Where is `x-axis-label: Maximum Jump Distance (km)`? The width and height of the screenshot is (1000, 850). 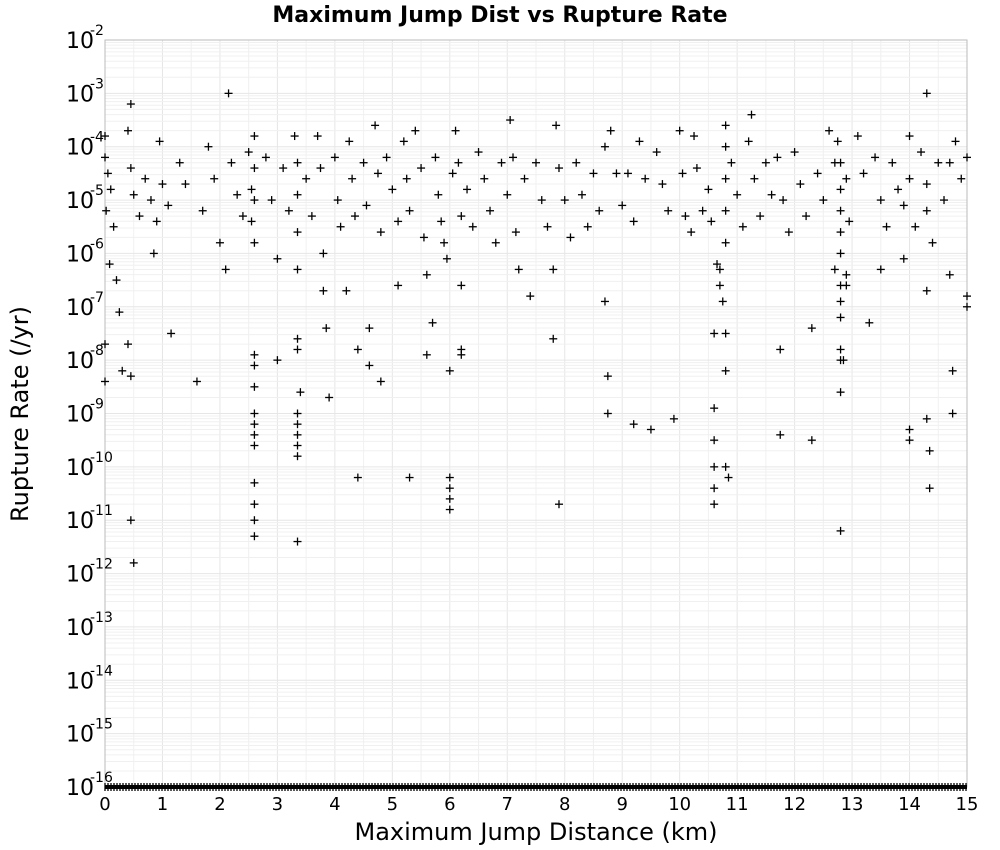 x-axis-label: Maximum Jump Distance (km) is located at coordinates (536, 832).